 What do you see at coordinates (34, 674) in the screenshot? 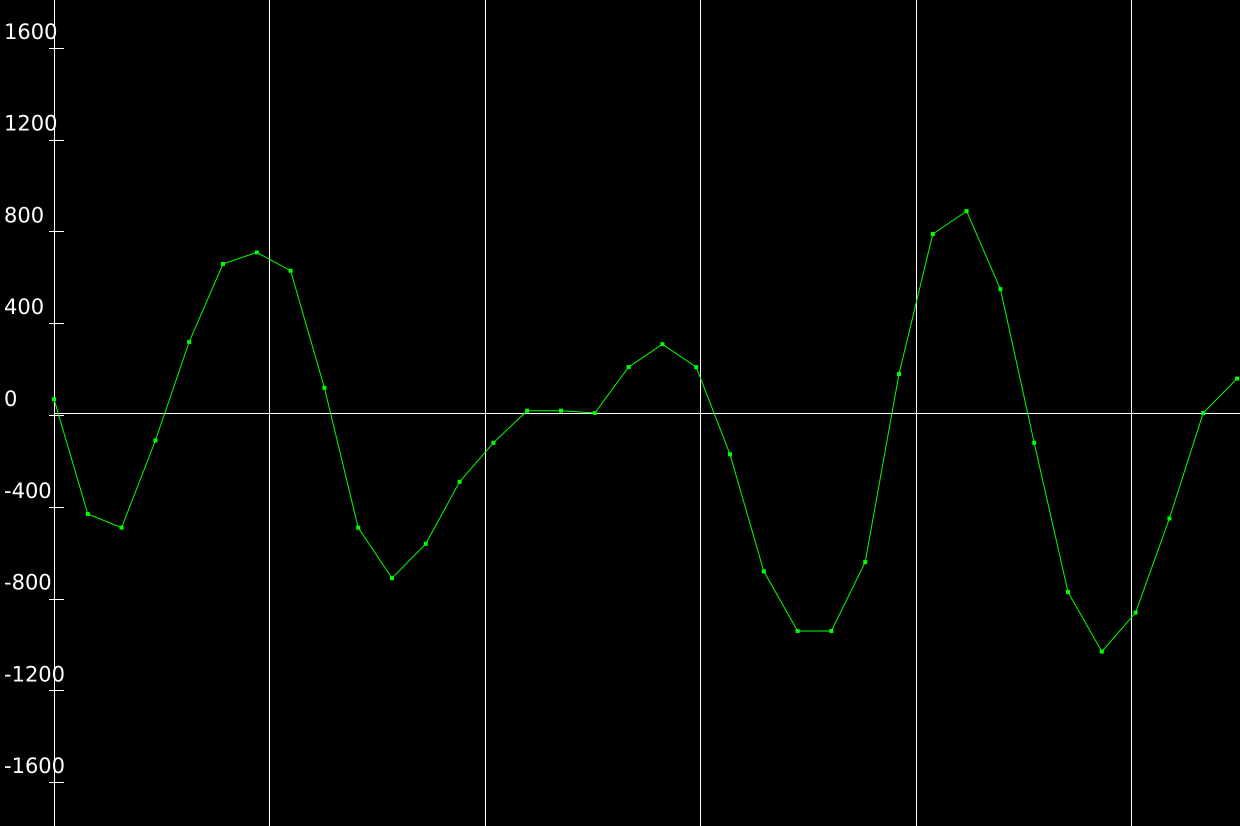
I see `y-tick-label: -1200` at bounding box center [34, 674].